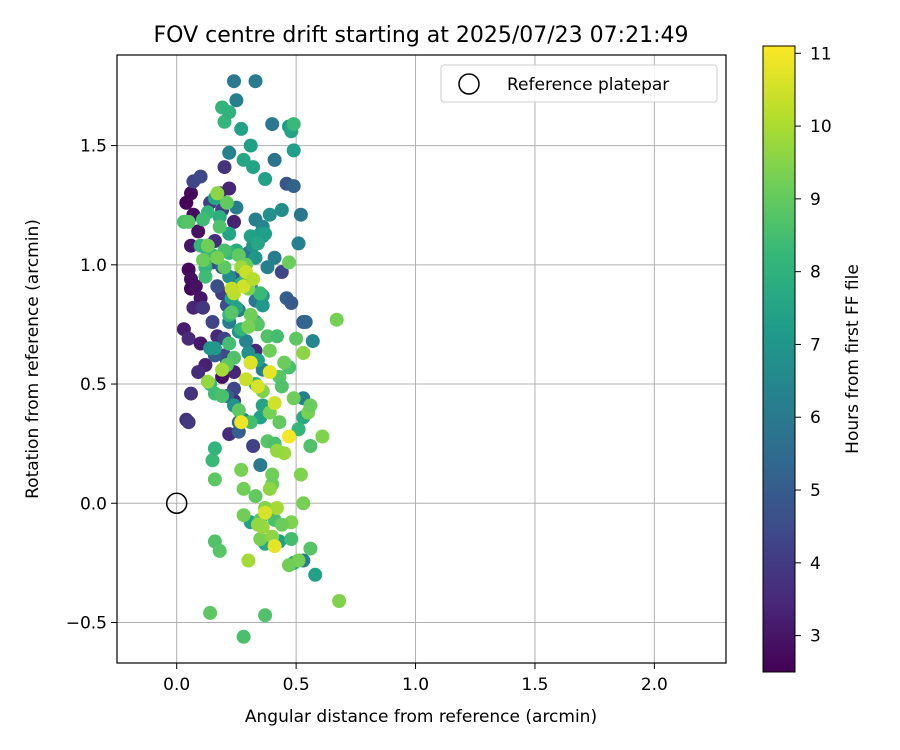 The image size is (900, 750). What do you see at coordinates (86, 623) in the screenshot?
I see `y-tick-label: −0.5` at bounding box center [86, 623].